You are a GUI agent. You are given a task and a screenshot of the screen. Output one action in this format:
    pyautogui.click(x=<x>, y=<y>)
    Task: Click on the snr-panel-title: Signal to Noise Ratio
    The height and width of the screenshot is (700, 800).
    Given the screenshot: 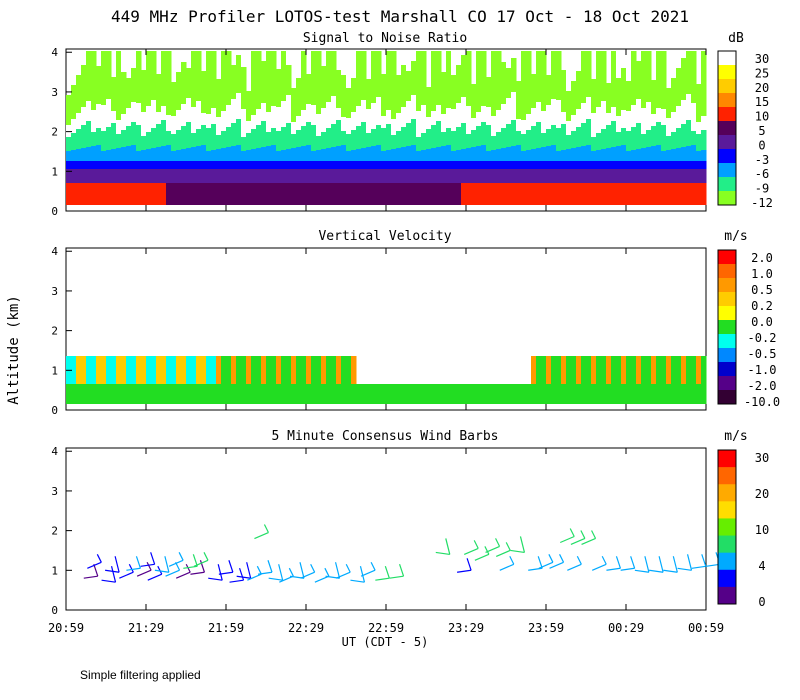 What is the action you would take?
    pyautogui.click(x=385, y=38)
    